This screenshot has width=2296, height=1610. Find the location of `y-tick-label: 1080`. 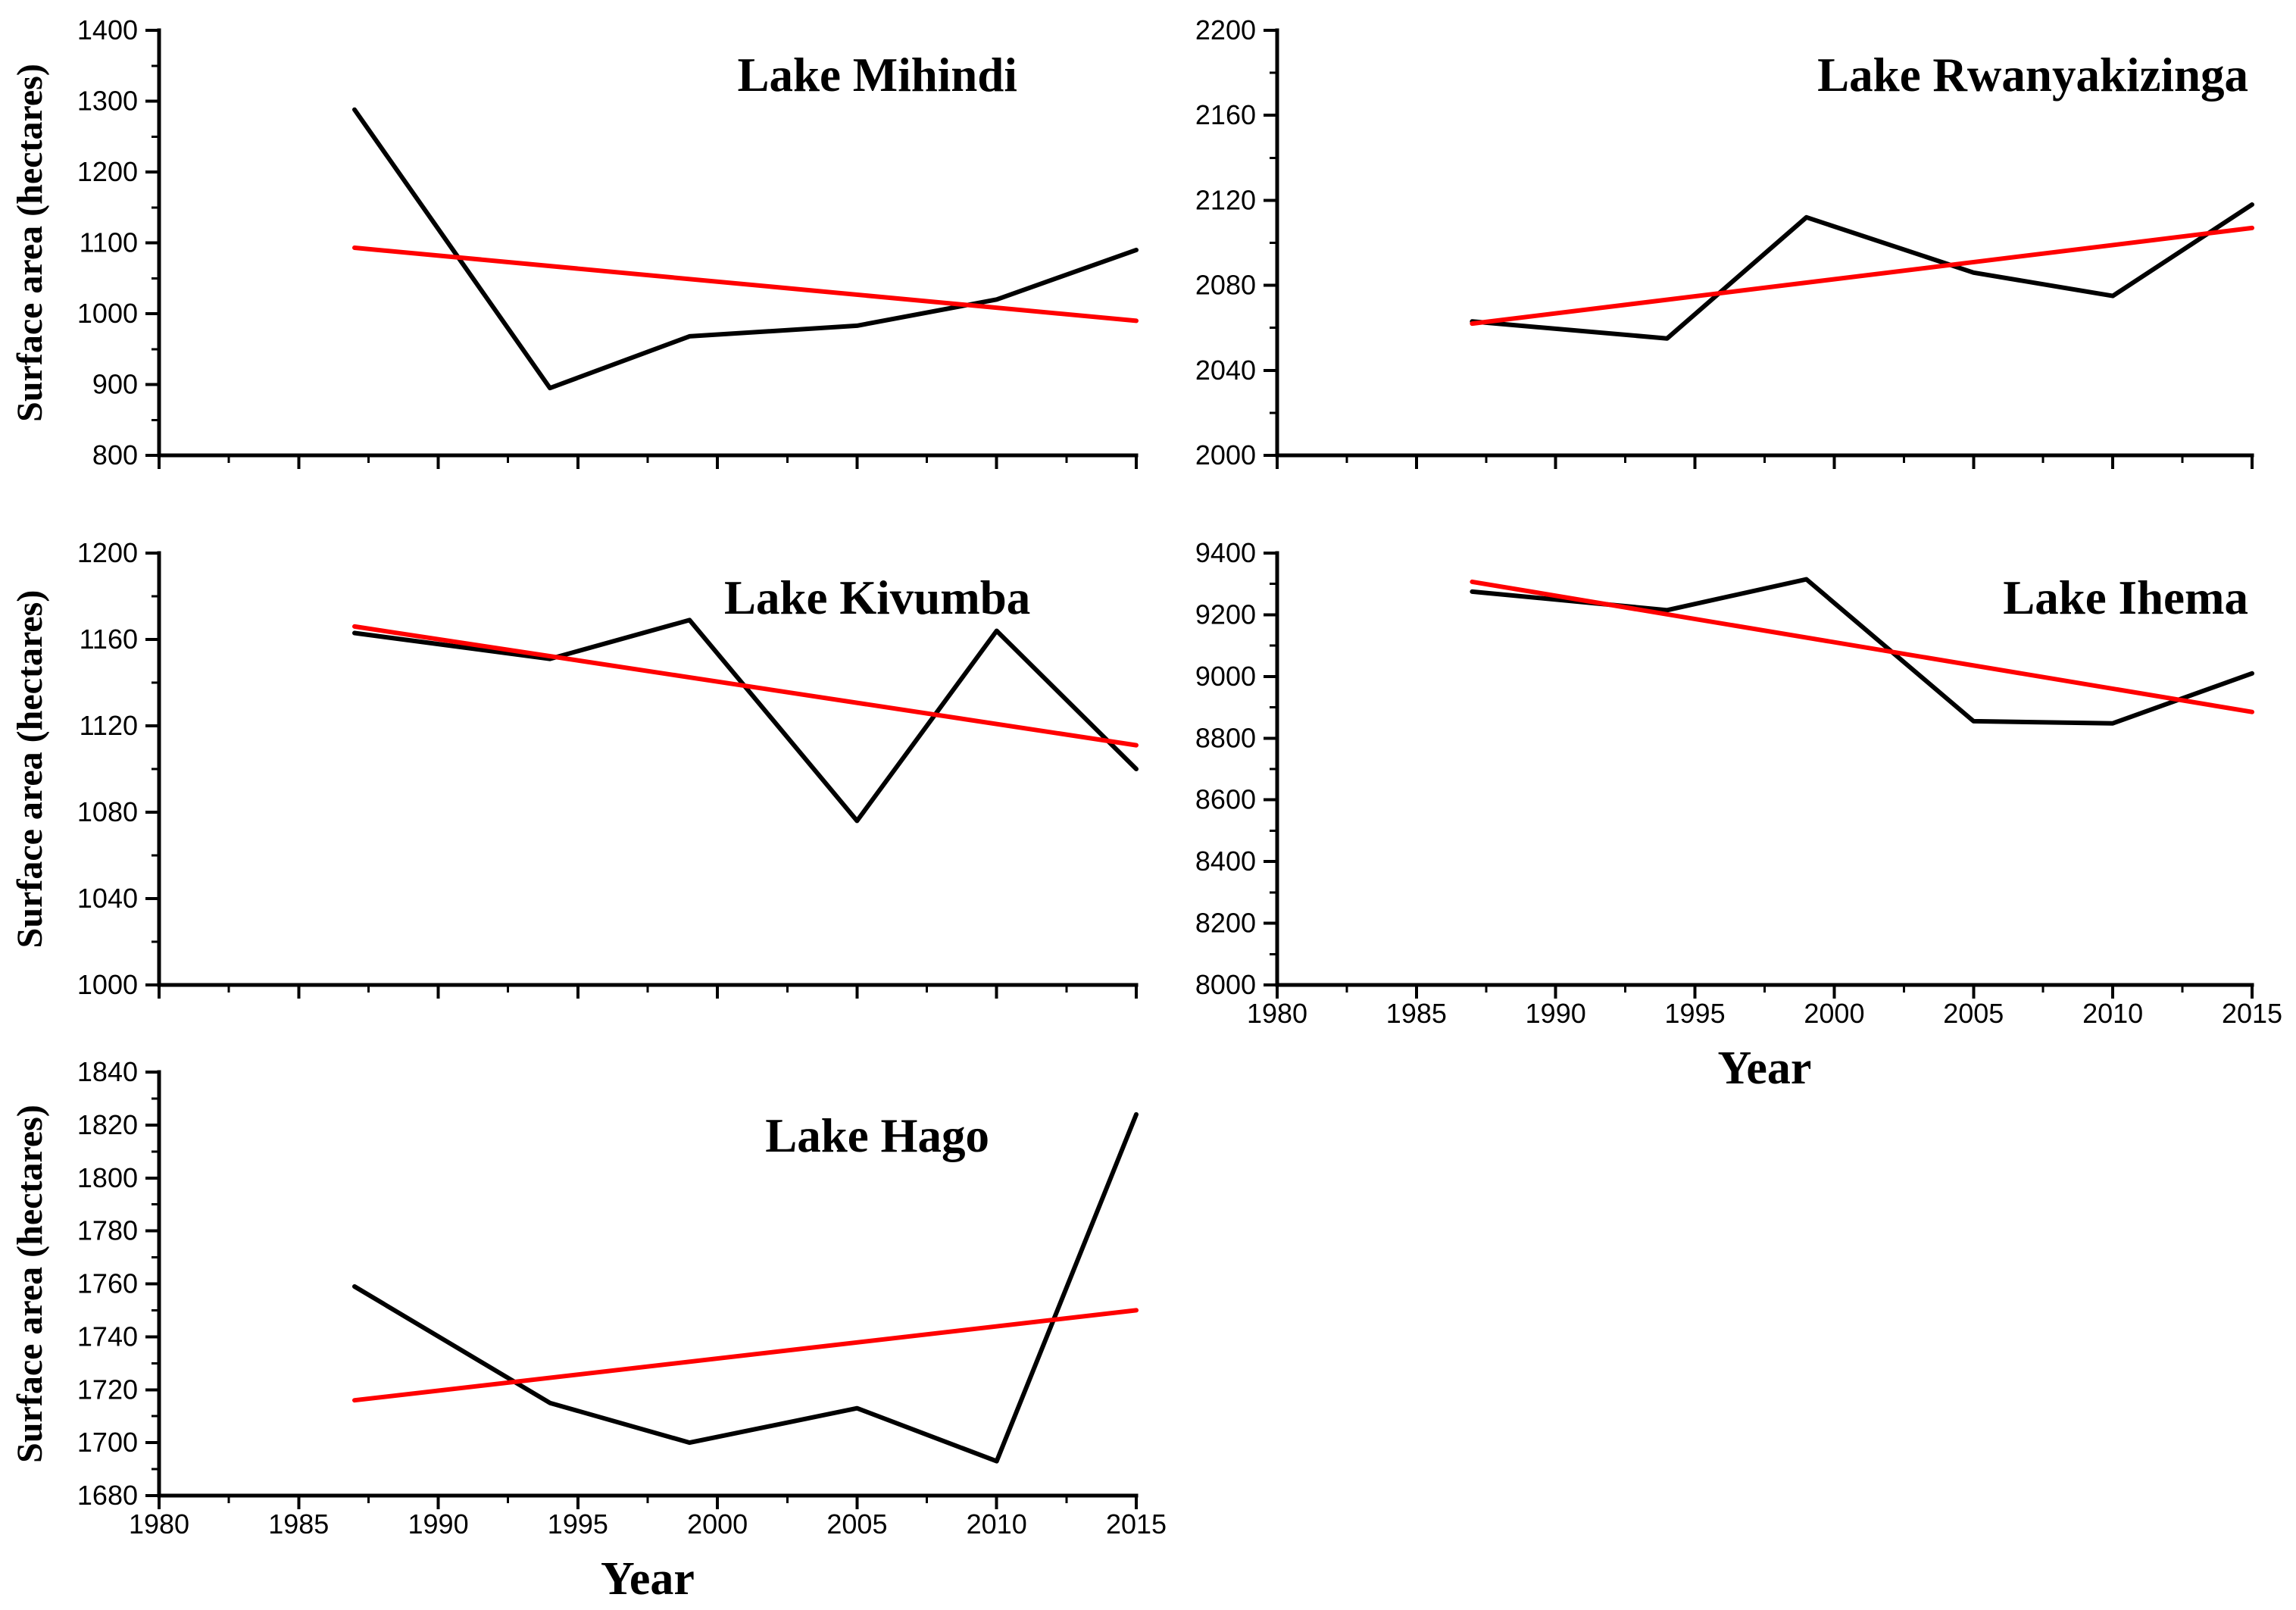

y-tick-label: 1080 is located at coordinates (107, 812).